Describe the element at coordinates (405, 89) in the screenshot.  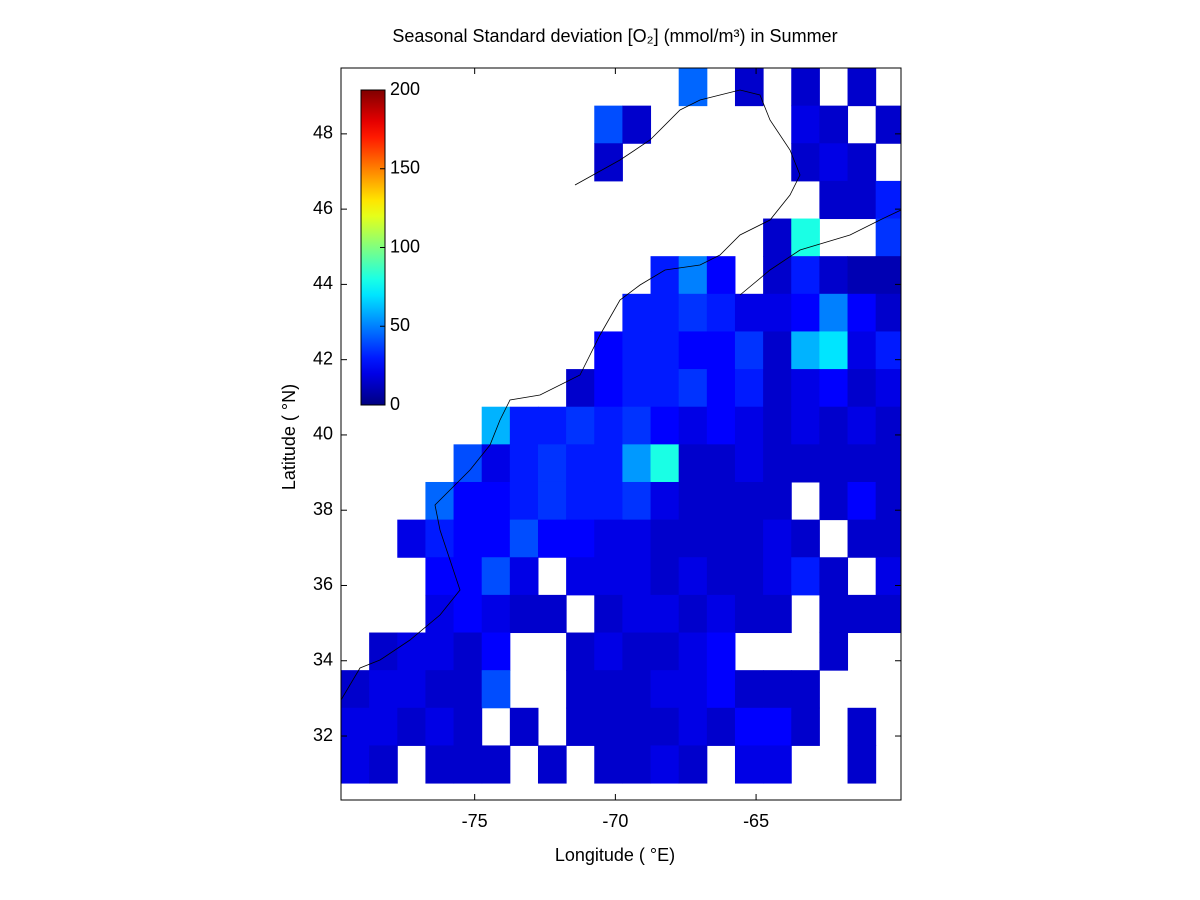
I see `colorbar-tick-label: 200` at that location.